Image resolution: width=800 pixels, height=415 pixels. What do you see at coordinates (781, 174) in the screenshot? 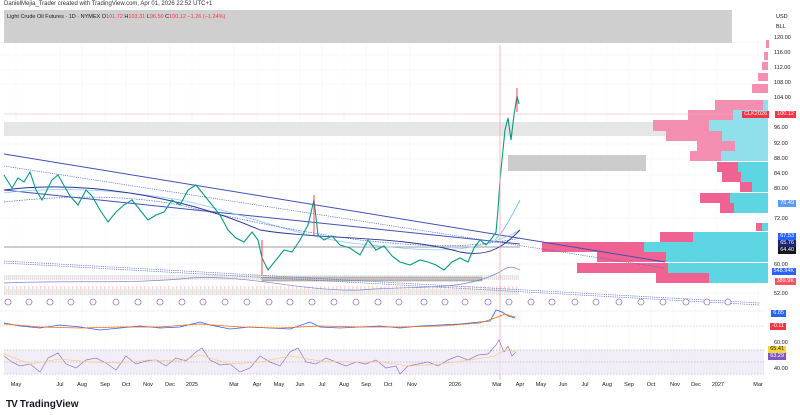
I see `price-tick: 84.00` at bounding box center [781, 174].